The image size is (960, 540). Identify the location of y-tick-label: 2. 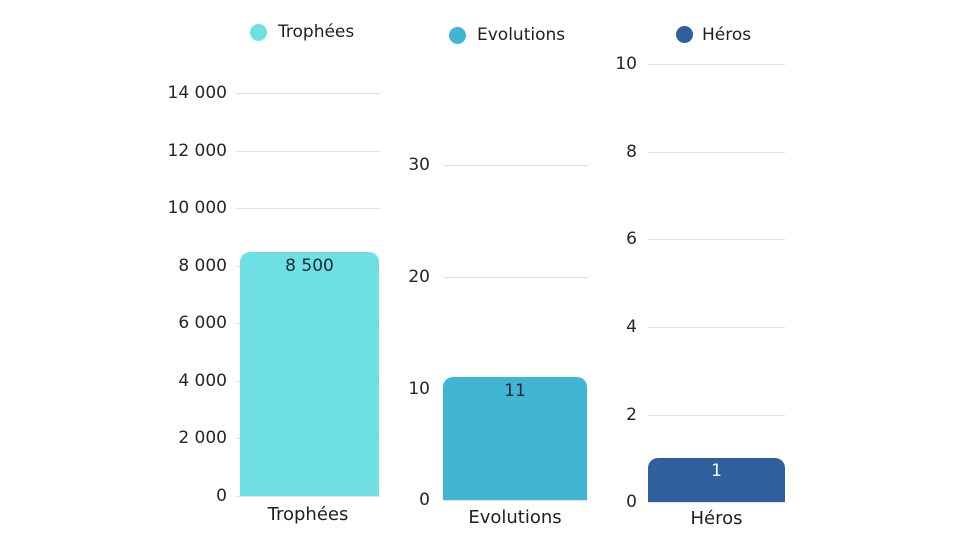
(631, 415).